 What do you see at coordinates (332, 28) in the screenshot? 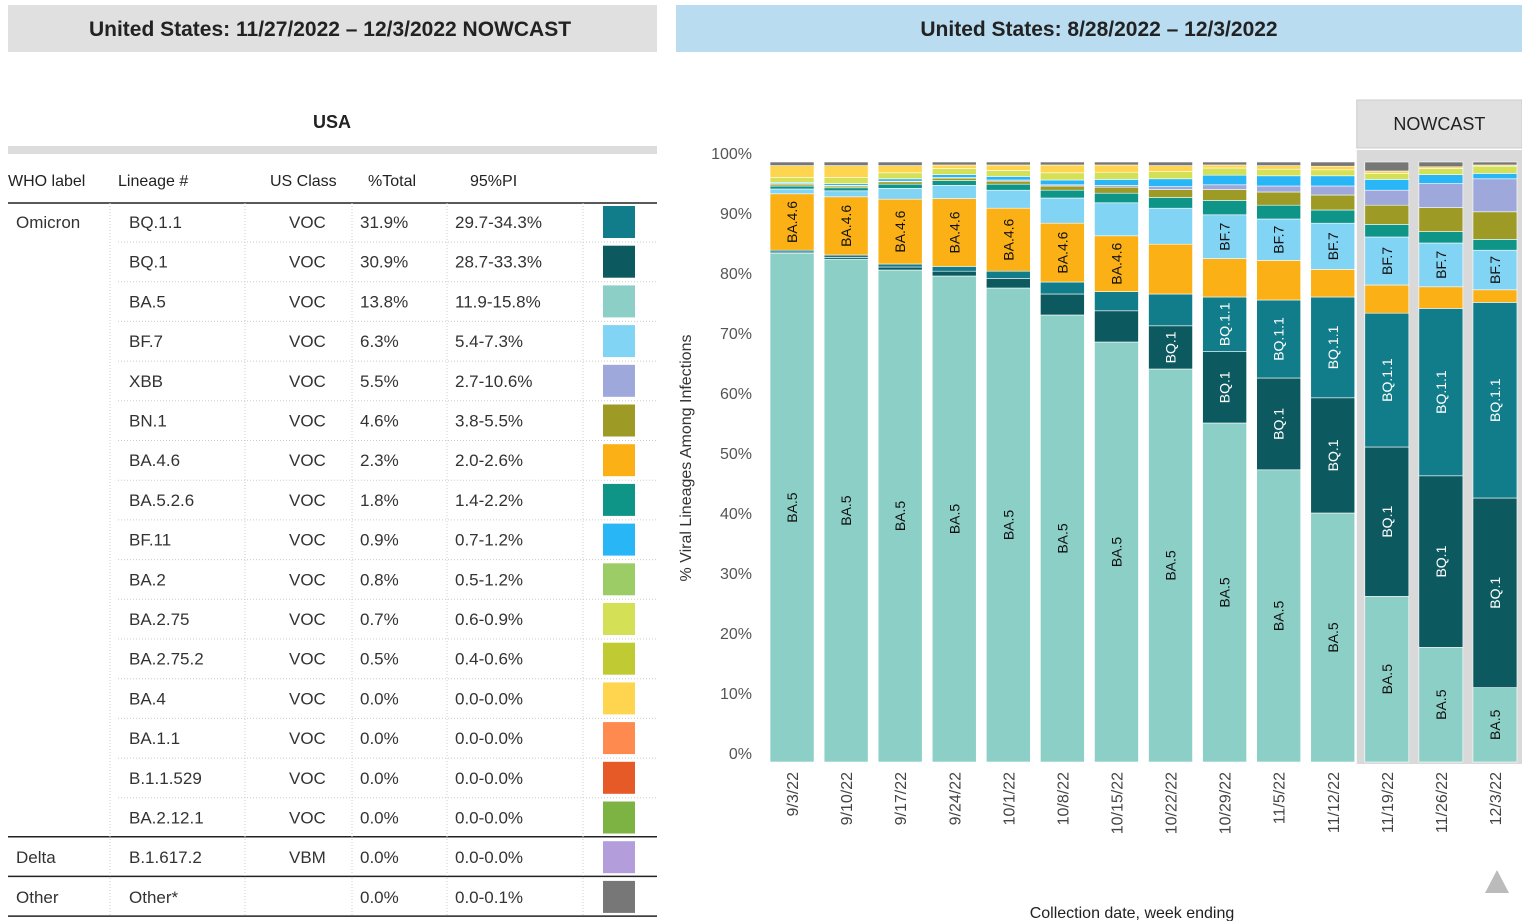
I see `left-header-bg` at bounding box center [332, 28].